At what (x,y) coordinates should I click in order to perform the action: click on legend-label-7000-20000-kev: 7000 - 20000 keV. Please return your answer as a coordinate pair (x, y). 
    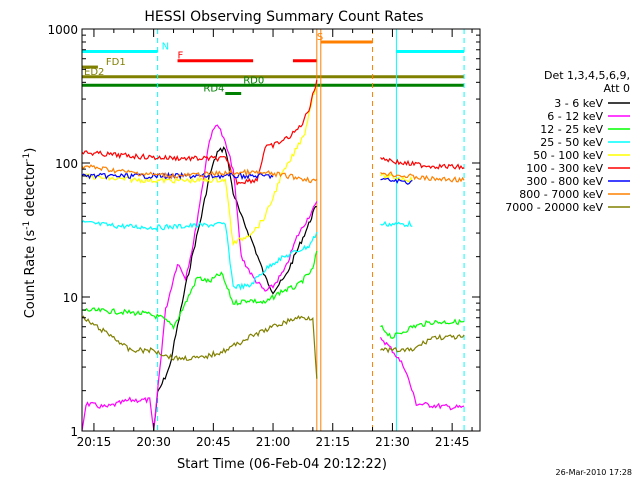
    Looking at the image, I should click on (554, 207).